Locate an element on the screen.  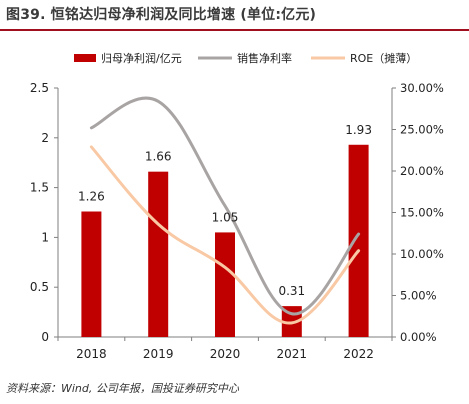
figure-title: 图39. 恒铭达归母净利润及同比增速 (单位:亿元) is located at coordinates (161, 15).